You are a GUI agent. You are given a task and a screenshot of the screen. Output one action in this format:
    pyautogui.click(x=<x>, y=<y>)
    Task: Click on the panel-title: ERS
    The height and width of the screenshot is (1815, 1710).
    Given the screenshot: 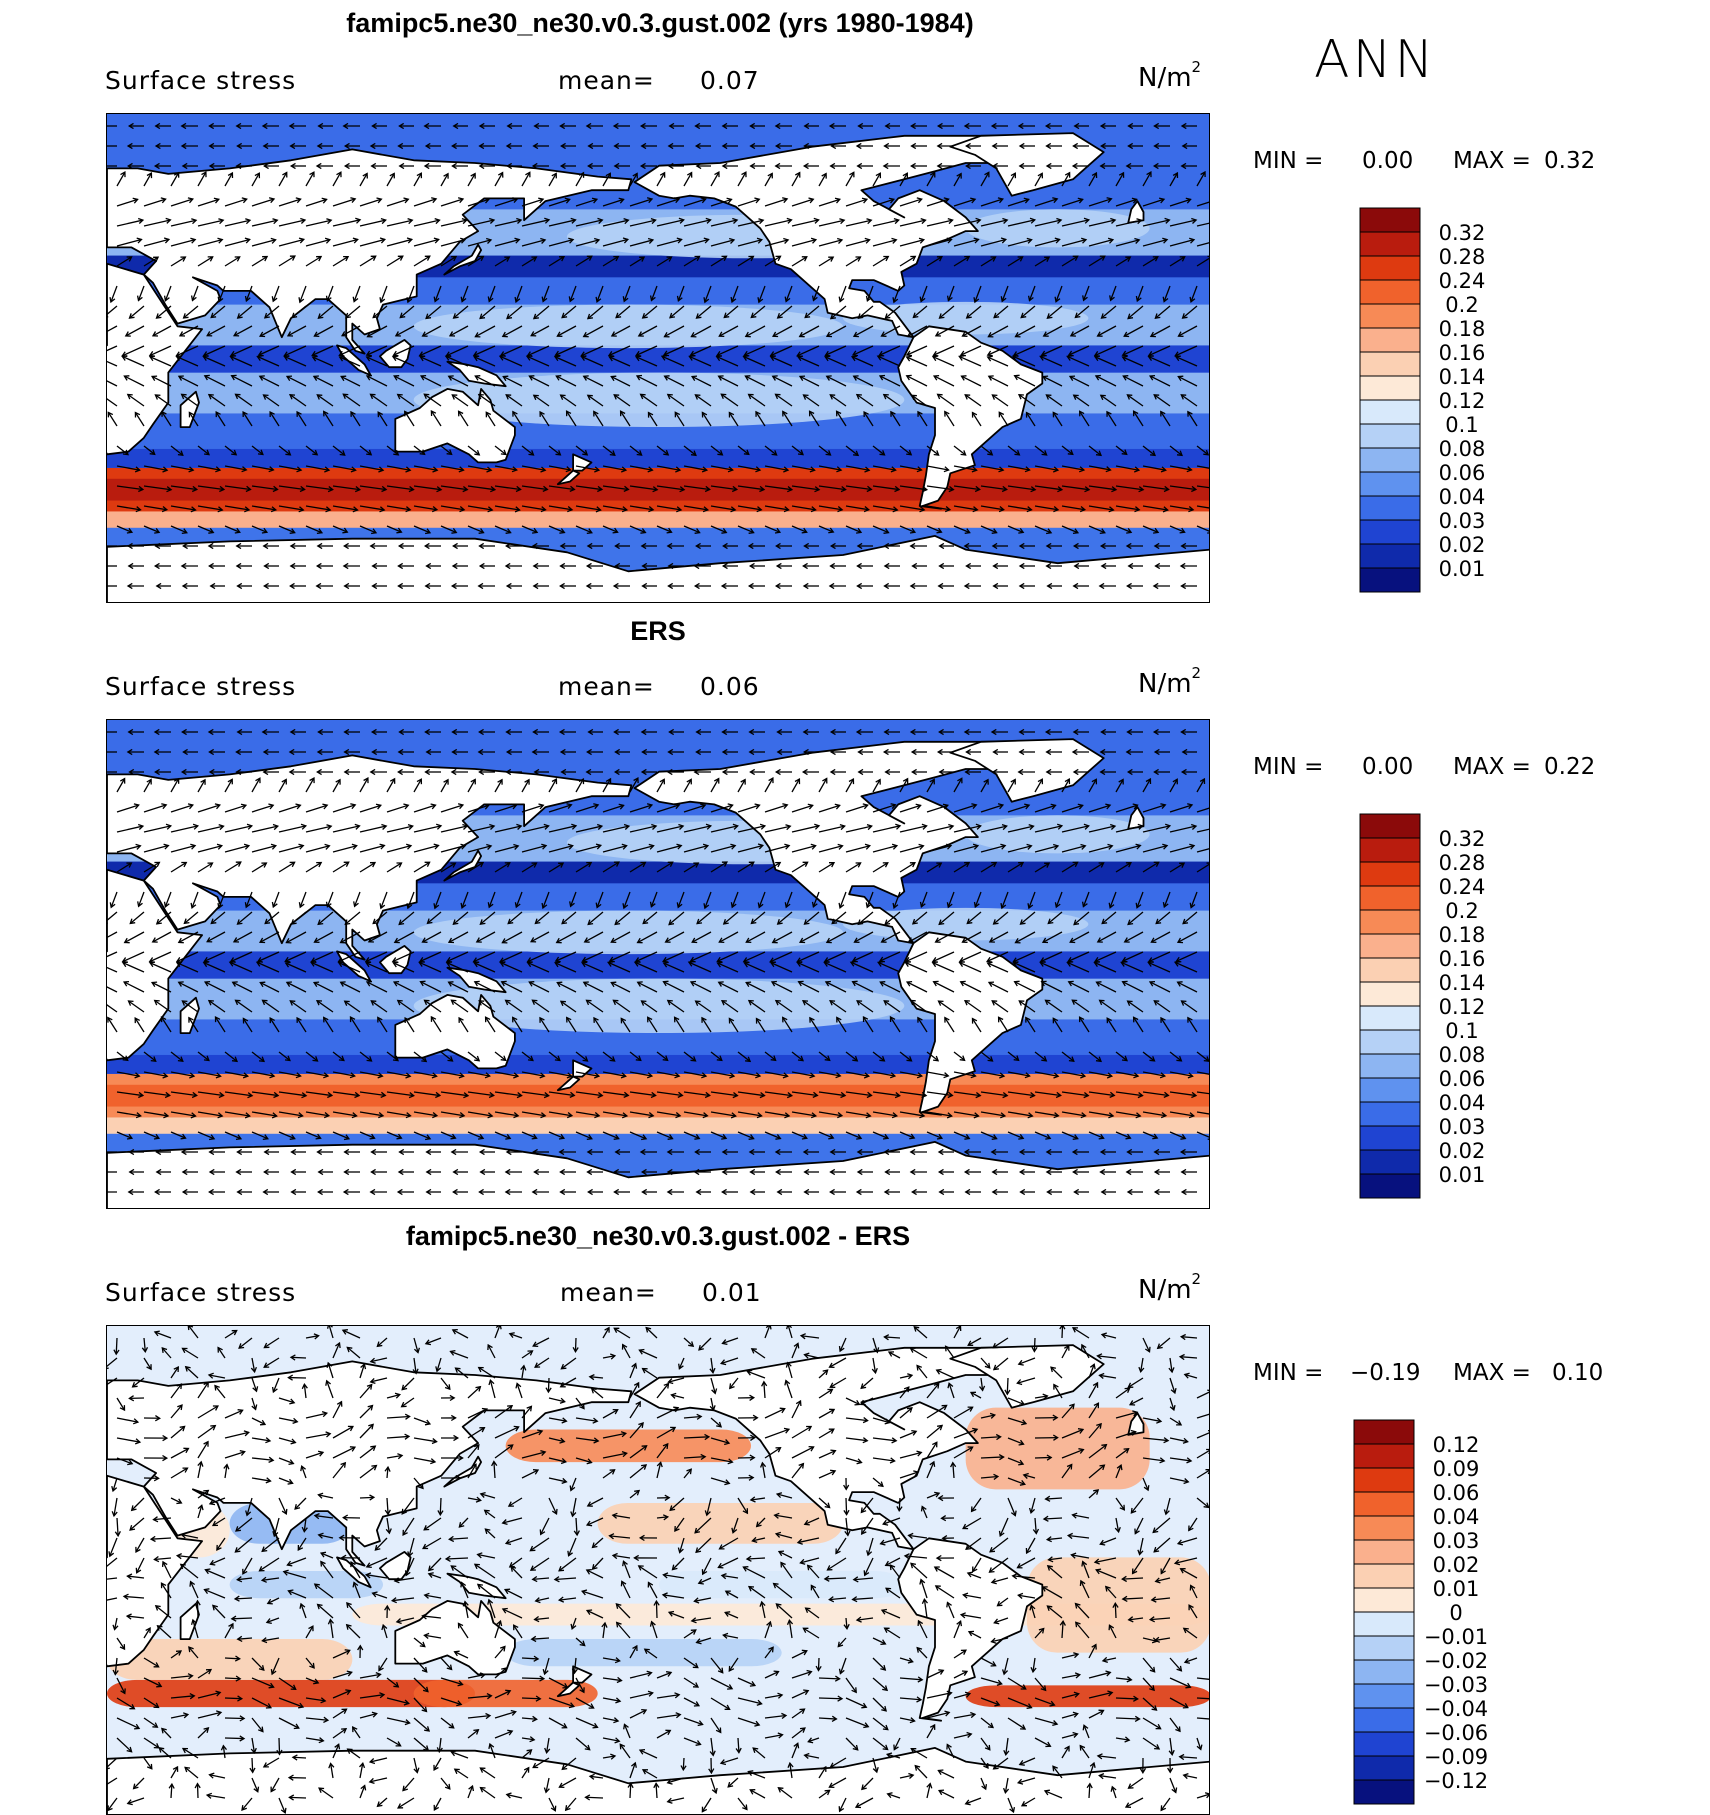 What is the action you would take?
    pyautogui.click(x=658, y=631)
    